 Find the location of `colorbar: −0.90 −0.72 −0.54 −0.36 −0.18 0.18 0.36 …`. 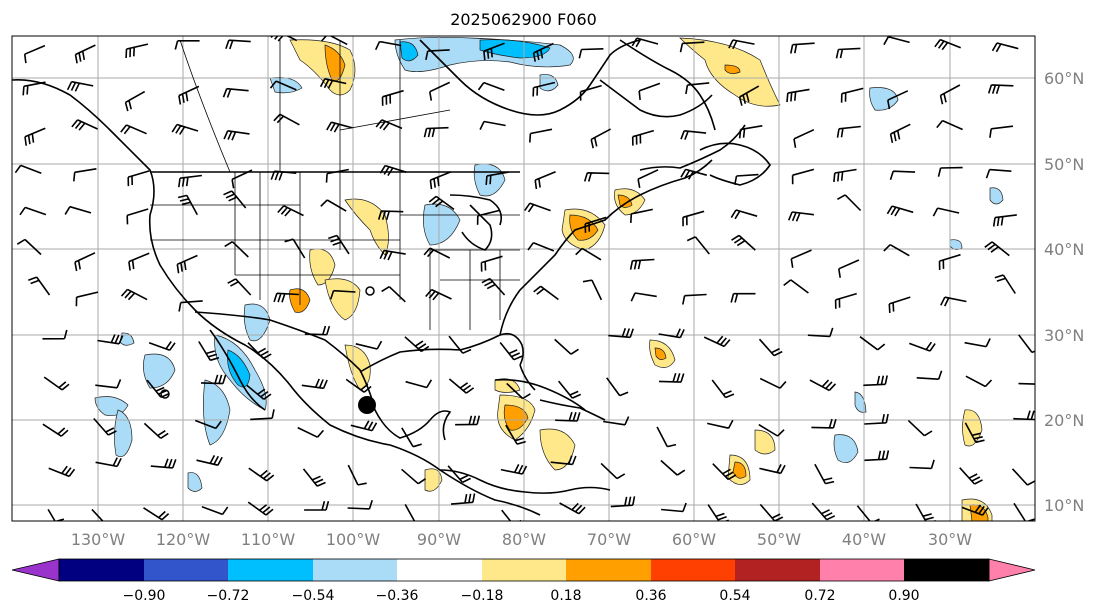

colorbar: −0.90 −0.72 −0.54 −0.36 −0.18 0.18 0.36 … is located at coordinates (523, 581).